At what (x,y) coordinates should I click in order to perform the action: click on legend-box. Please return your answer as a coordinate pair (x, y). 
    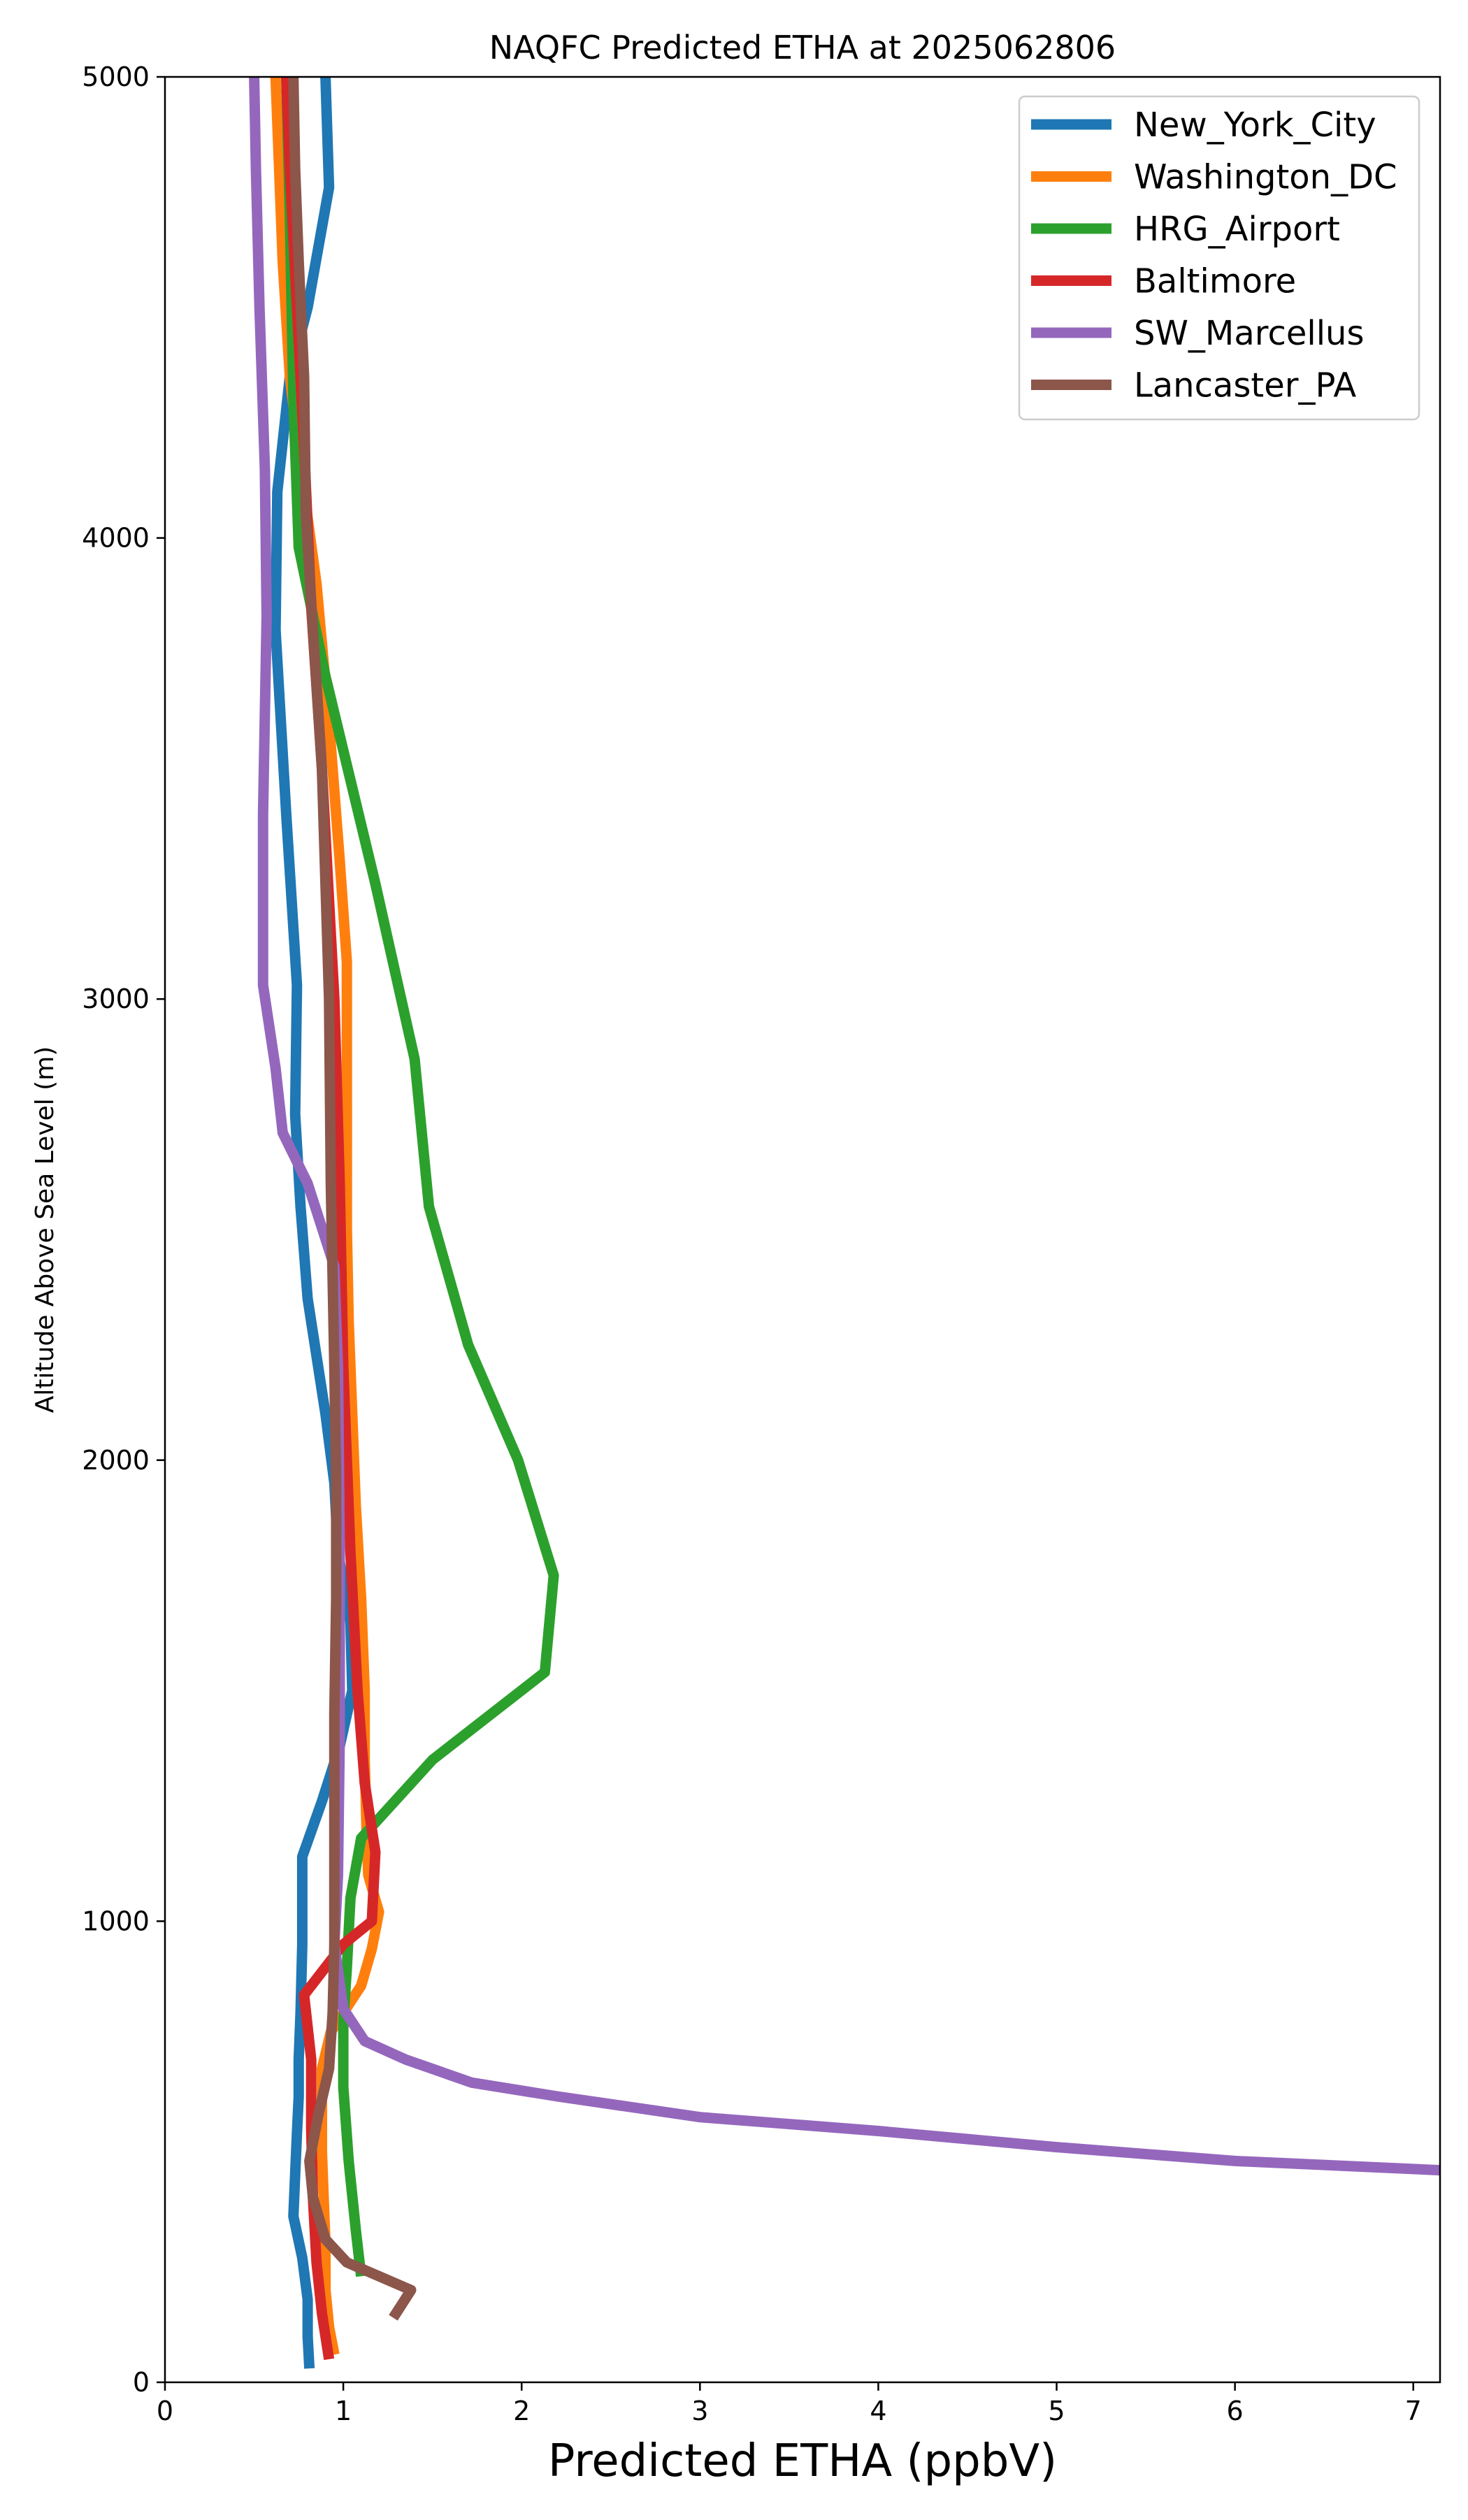
    Looking at the image, I should click on (1219, 258).